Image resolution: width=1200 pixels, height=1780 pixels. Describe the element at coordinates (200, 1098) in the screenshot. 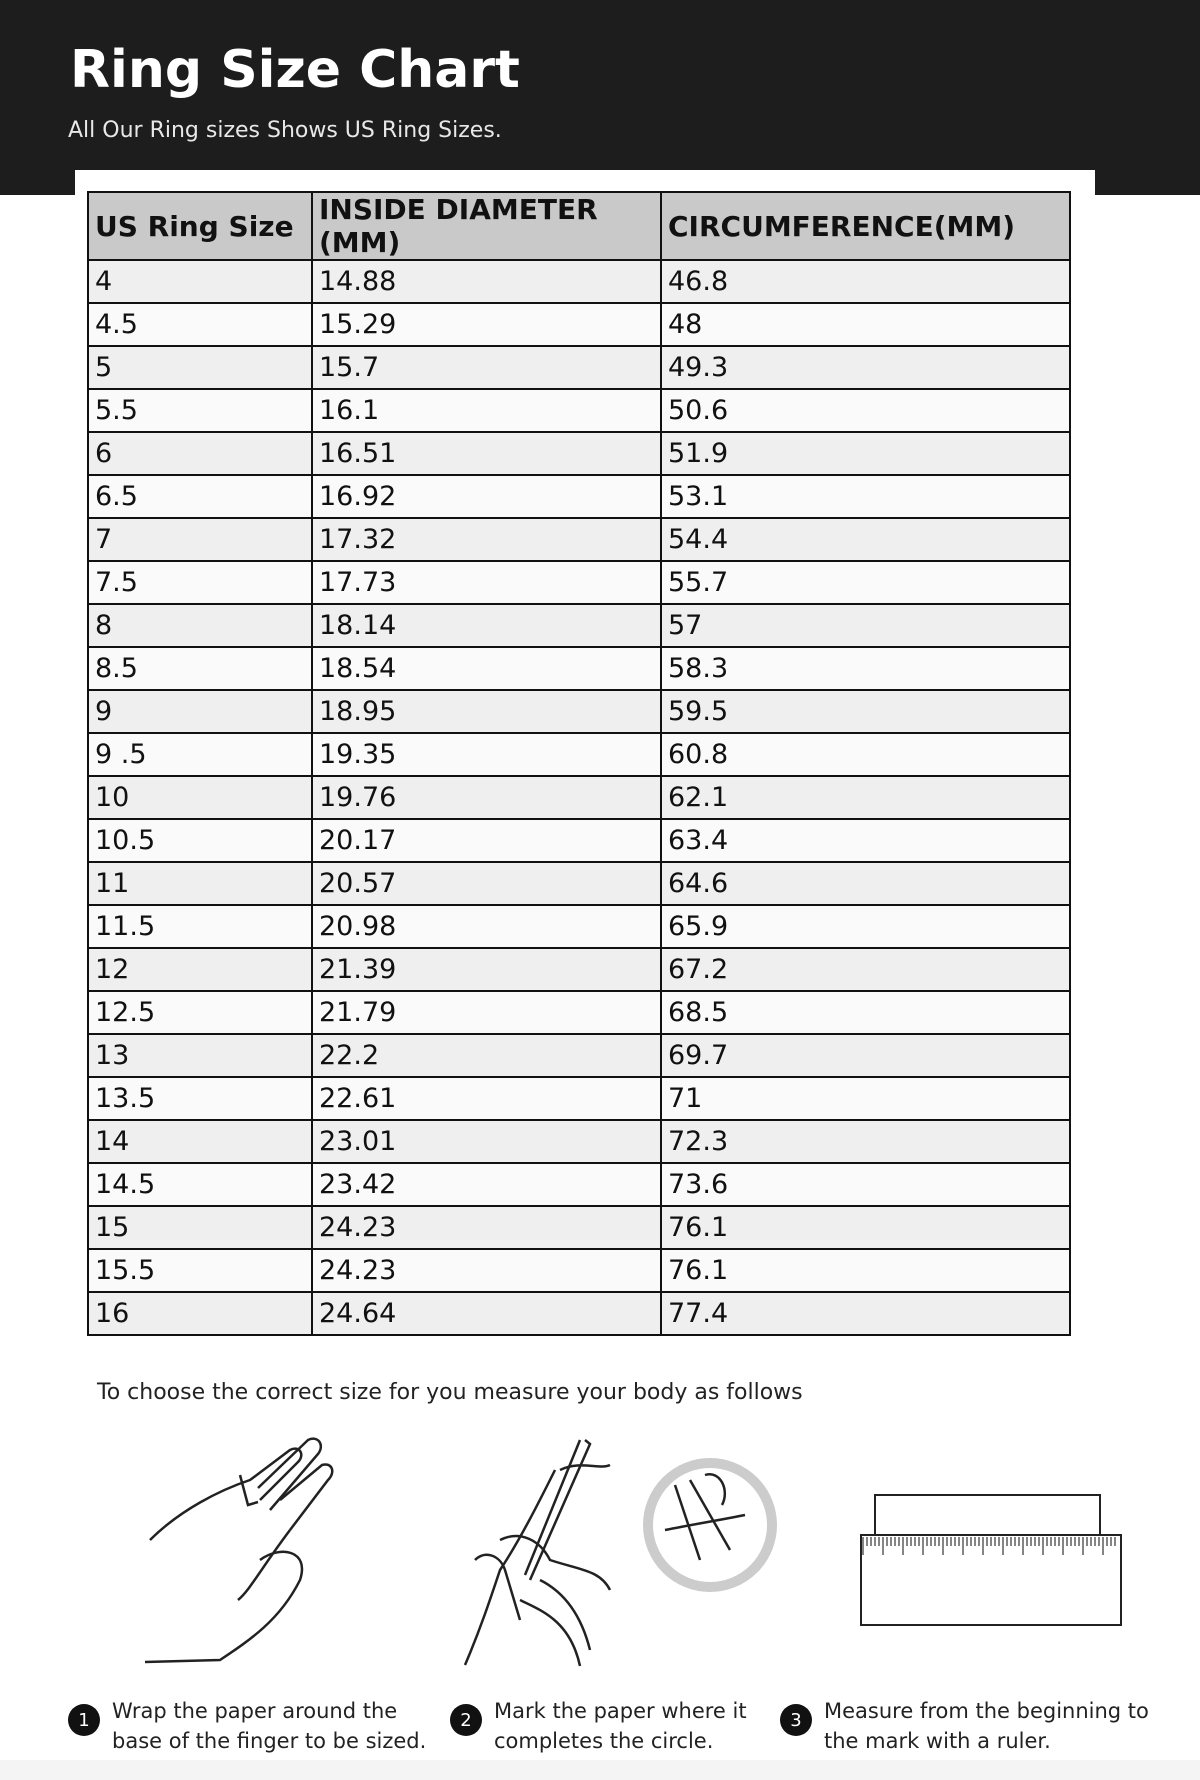

I see `ring-size-cell: 13.5` at that location.